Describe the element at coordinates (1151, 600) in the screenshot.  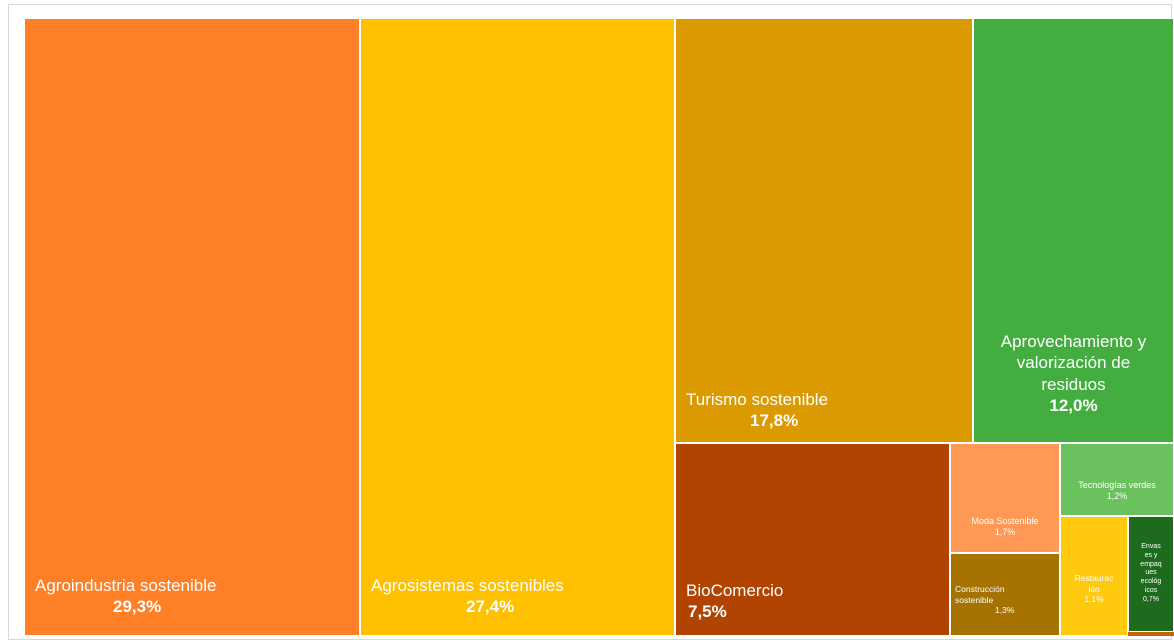
I see `tile-percentage: 0,7%` at that location.